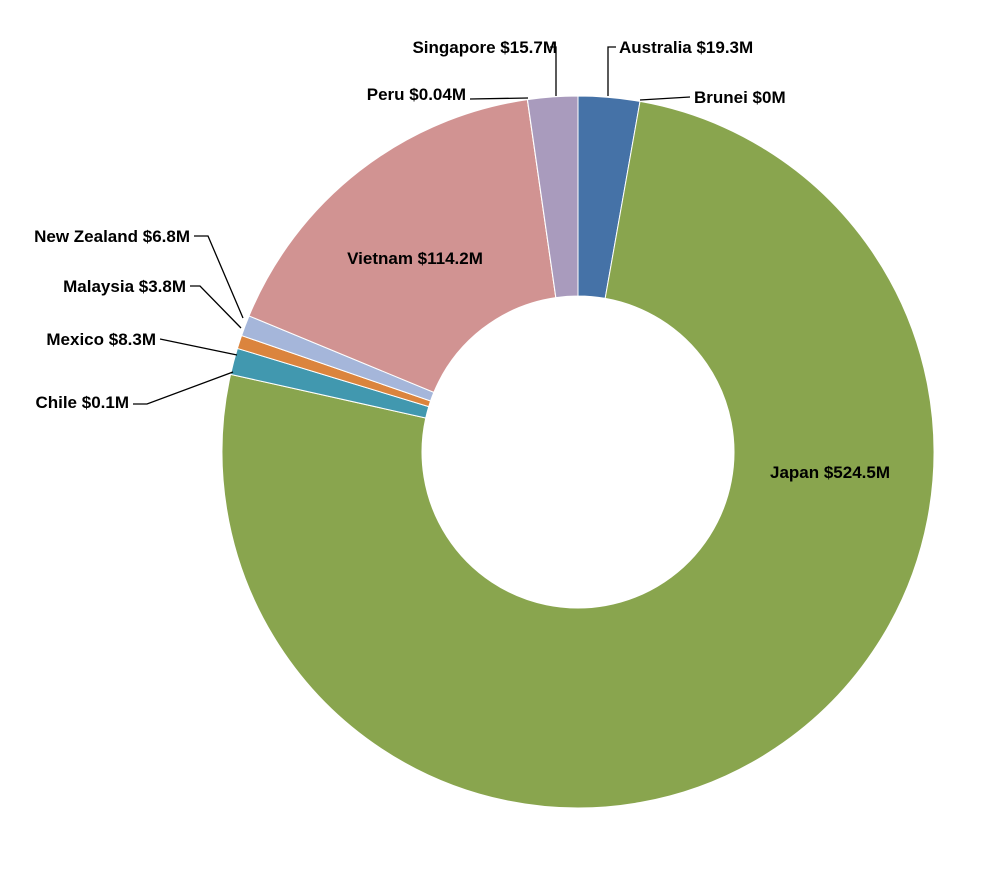 Image resolution: width=1000 pixels, height=878 pixels. I want to click on leader-line-mexico, so click(198, 347).